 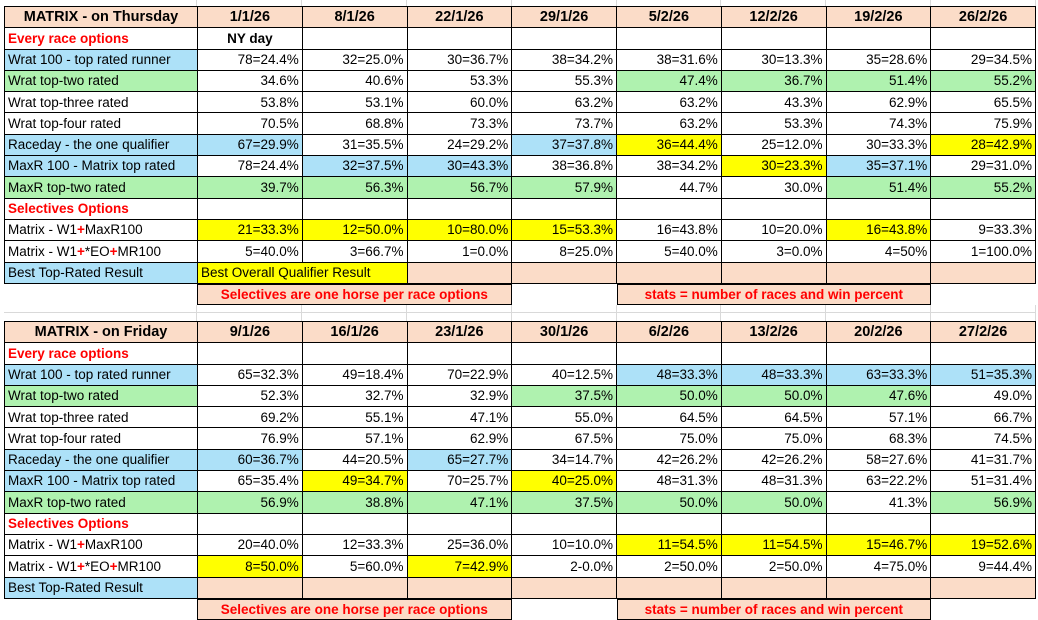 What do you see at coordinates (669, 145) in the screenshot?
I see `value-cell: 36=44.4%` at bounding box center [669, 145].